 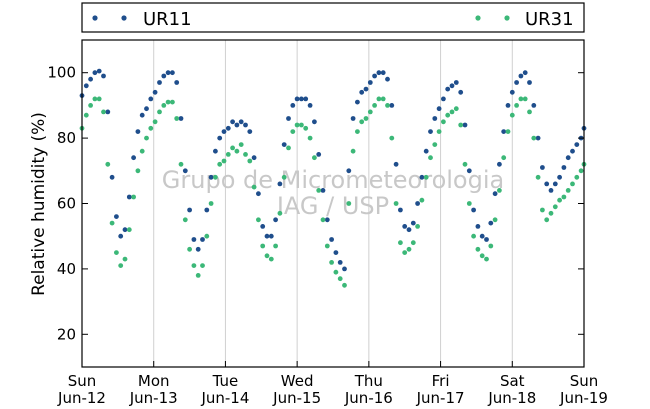 What do you see at coordinates (224, 398) in the screenshot?
I see `x-tick-date-2: Jun-14` at bounding box center [224, 398].